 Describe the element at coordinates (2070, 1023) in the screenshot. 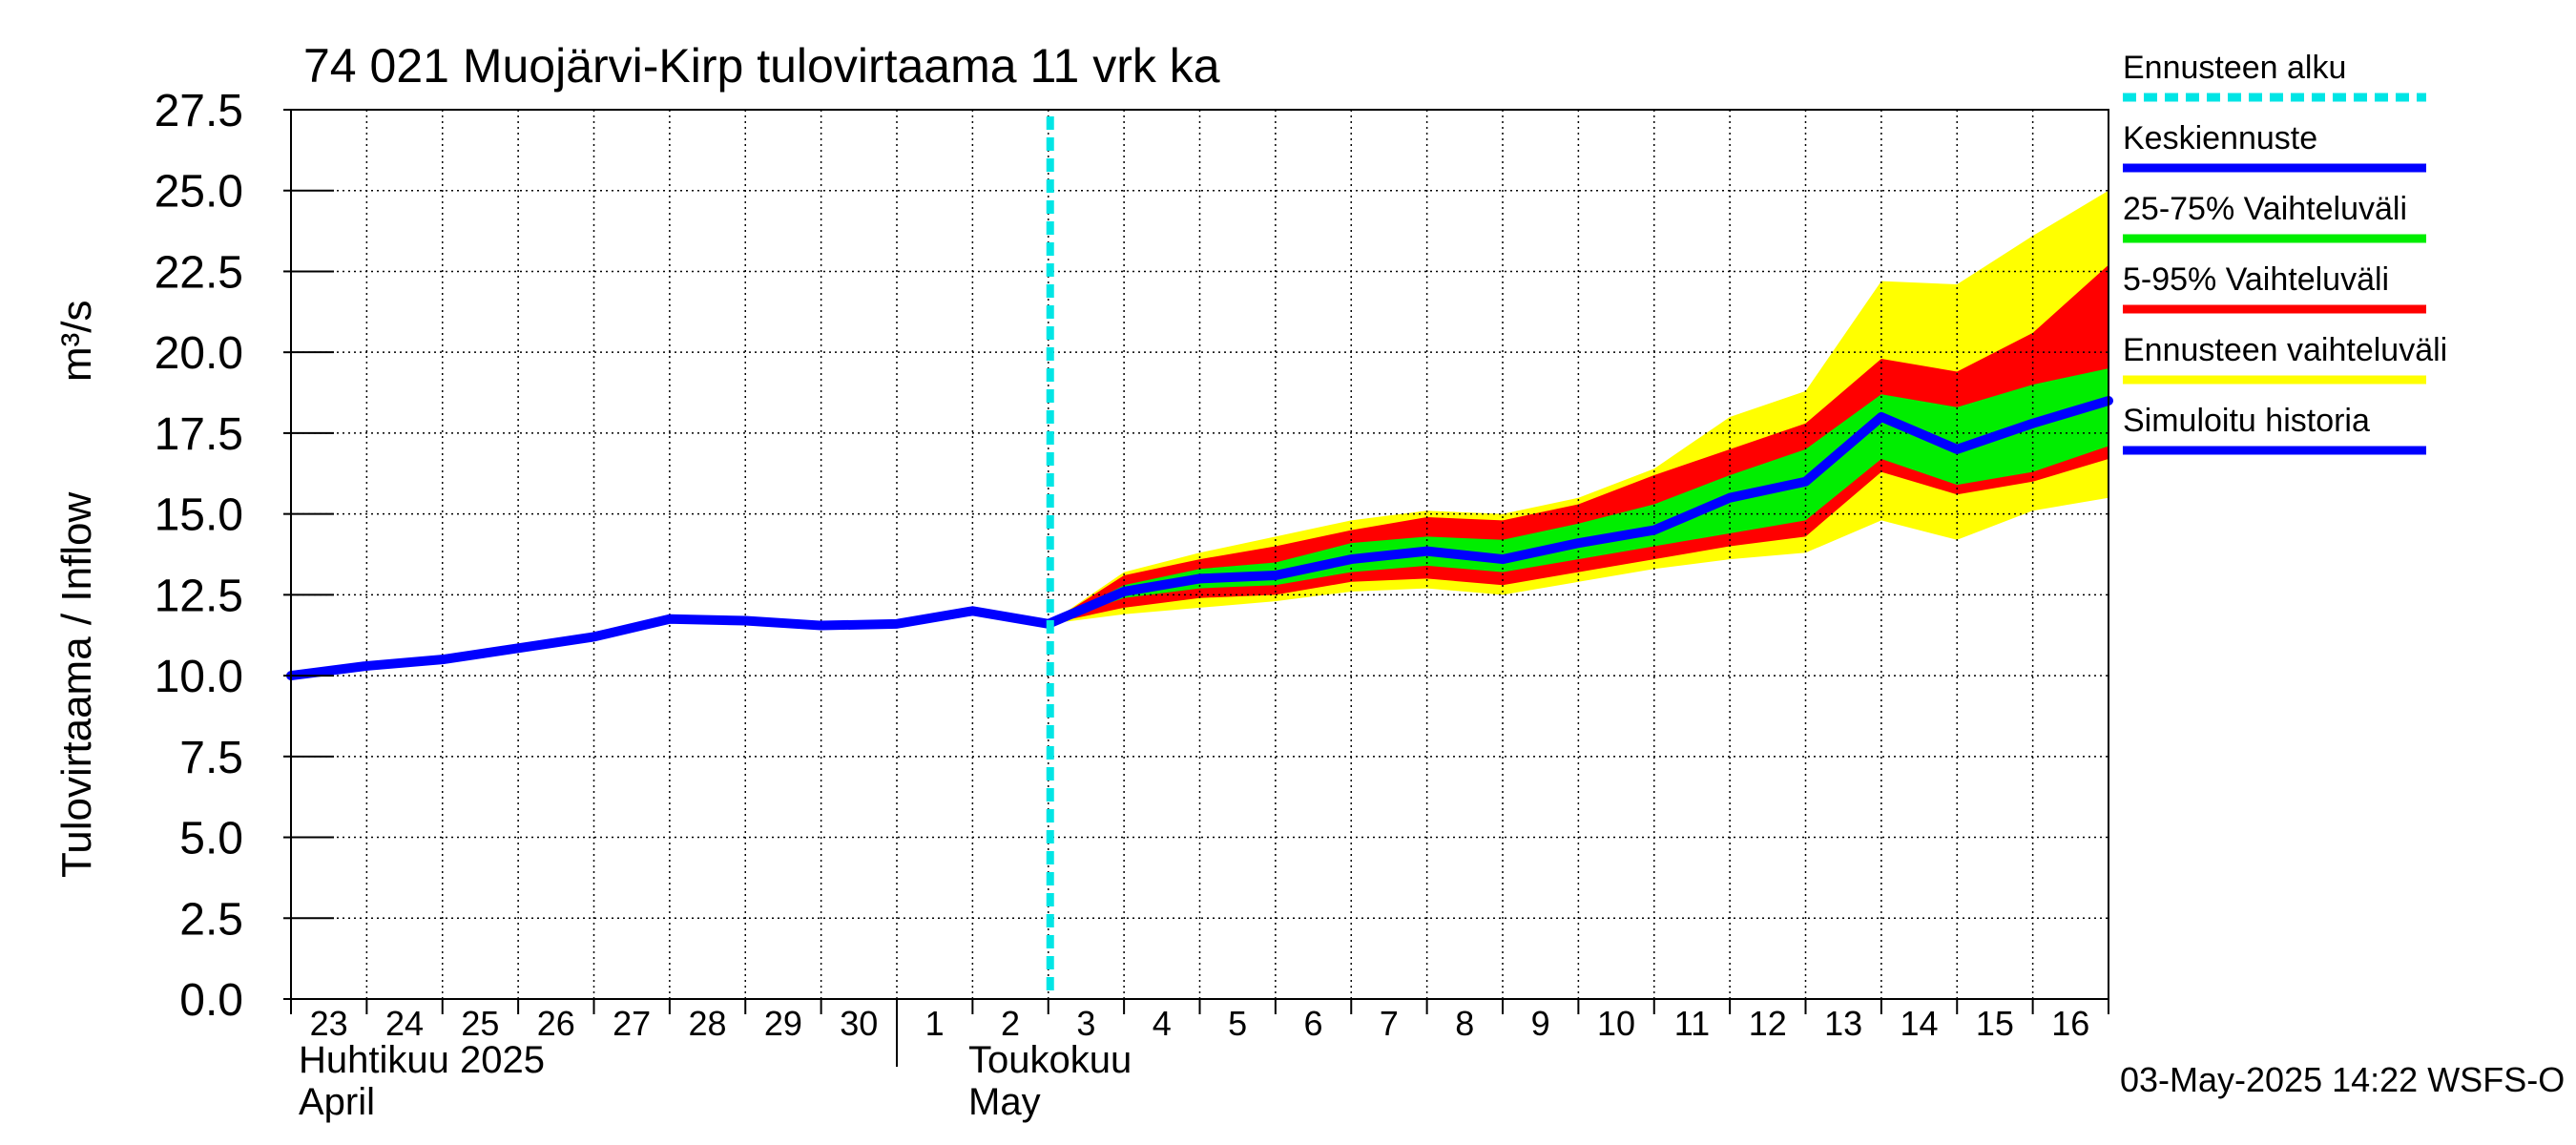

I see `x-tick-label: 16` at that location.